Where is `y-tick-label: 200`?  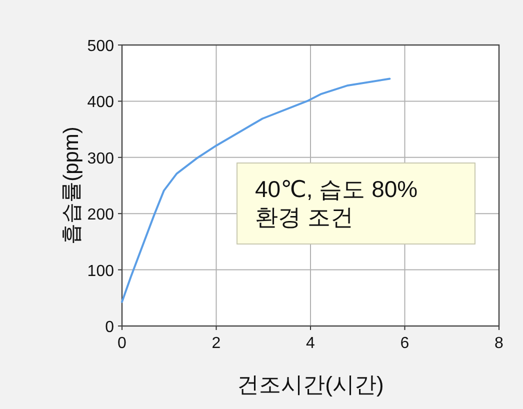
y-tick-label: 200 is located at coordinates (100, 215).